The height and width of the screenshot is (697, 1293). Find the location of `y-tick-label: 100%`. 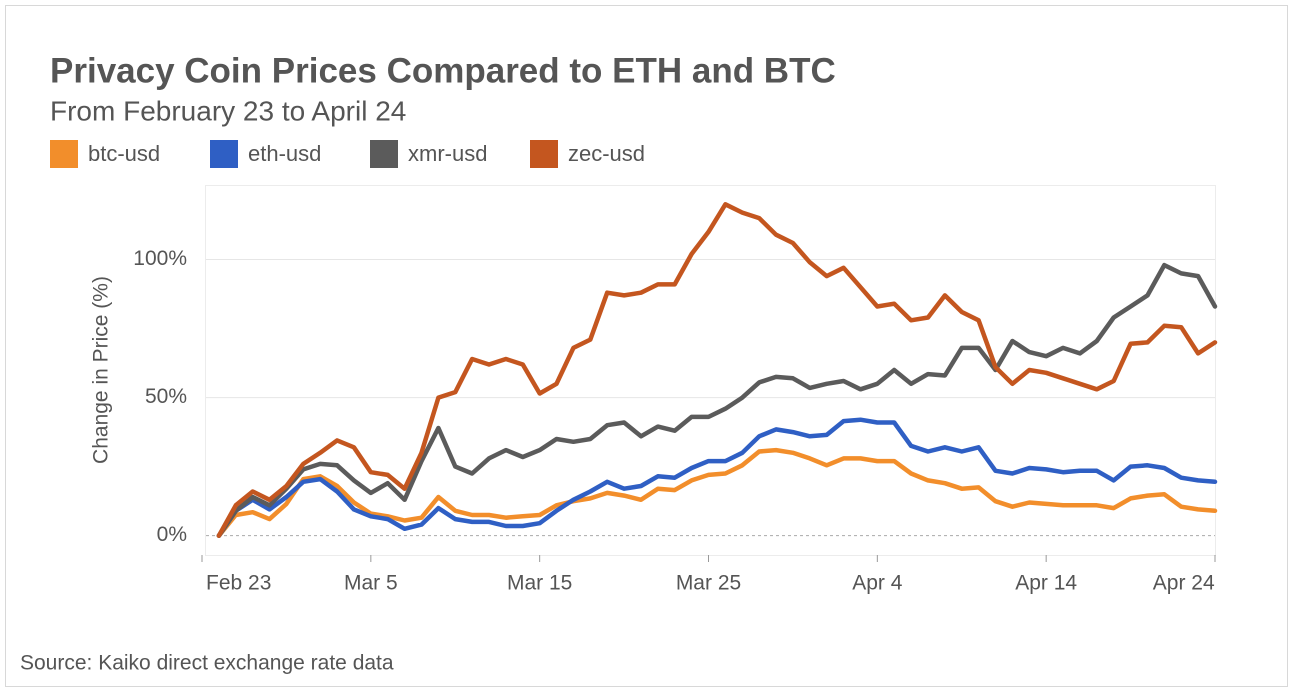

y-tick-label: 100% is located at coordinates (160, 258).